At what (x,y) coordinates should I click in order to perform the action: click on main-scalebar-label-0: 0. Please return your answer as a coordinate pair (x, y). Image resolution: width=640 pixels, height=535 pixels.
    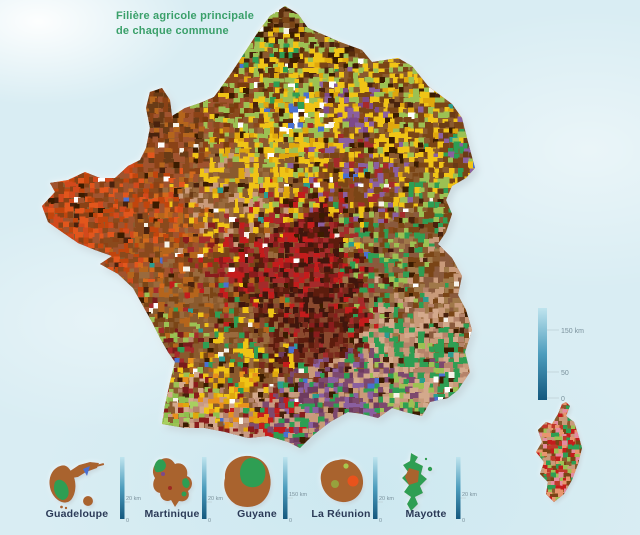
    Looking at the image, I should click on (563, 399).